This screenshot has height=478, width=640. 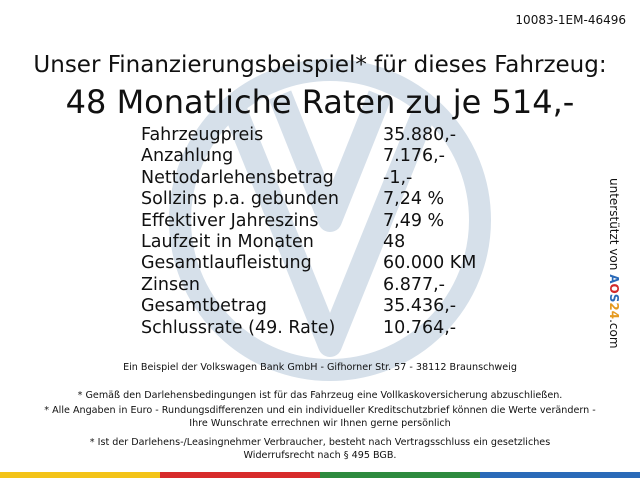 What do you see at coordinates (227, 241) in the screenshot?
I see `row-label: Laufzeit in Monaten` at bounding box center [227, 241].